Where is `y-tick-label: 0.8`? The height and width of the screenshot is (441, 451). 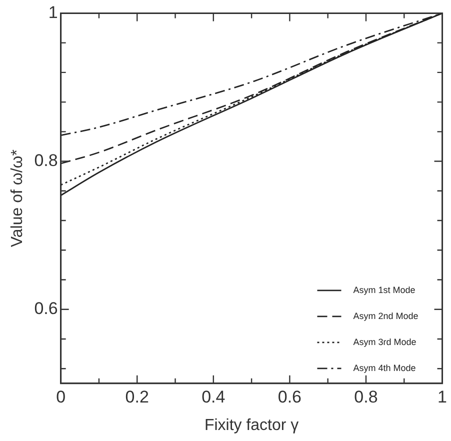
y-tick-label: 0.8 is located at coordinates (46, 160).